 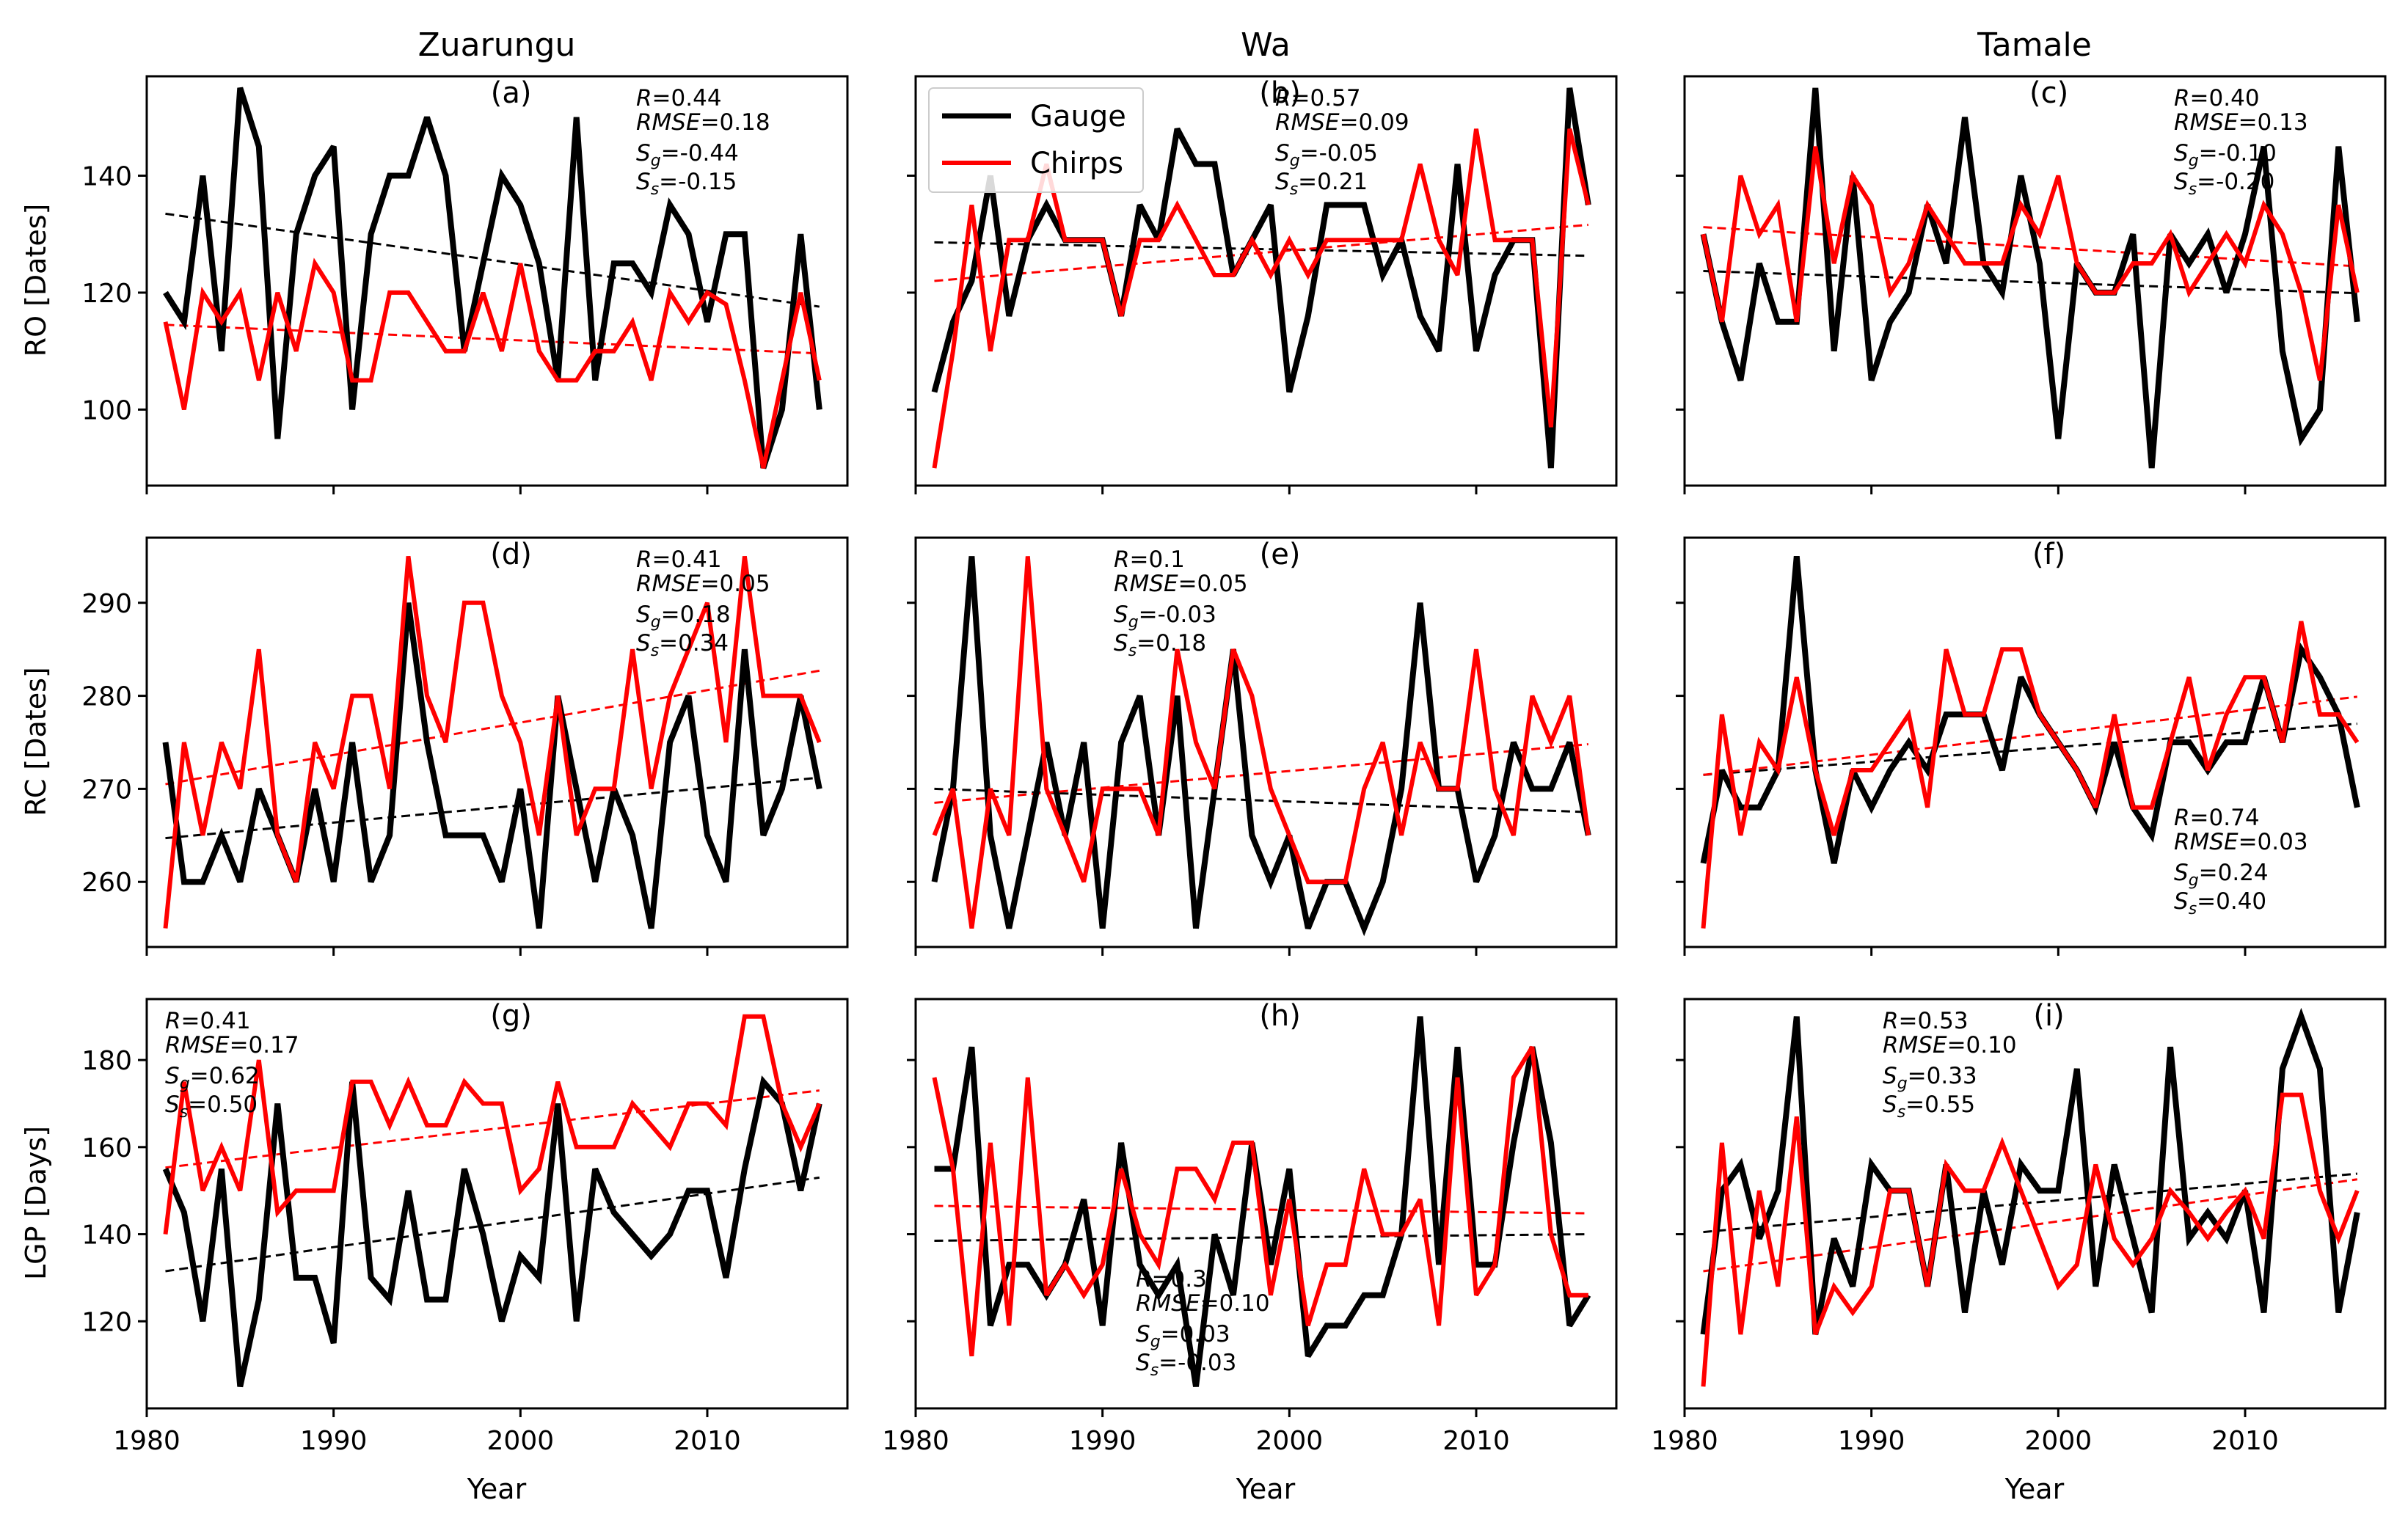 I want to click on x-axis-labels: Year Year Year, so click(x=1266, y=1489).